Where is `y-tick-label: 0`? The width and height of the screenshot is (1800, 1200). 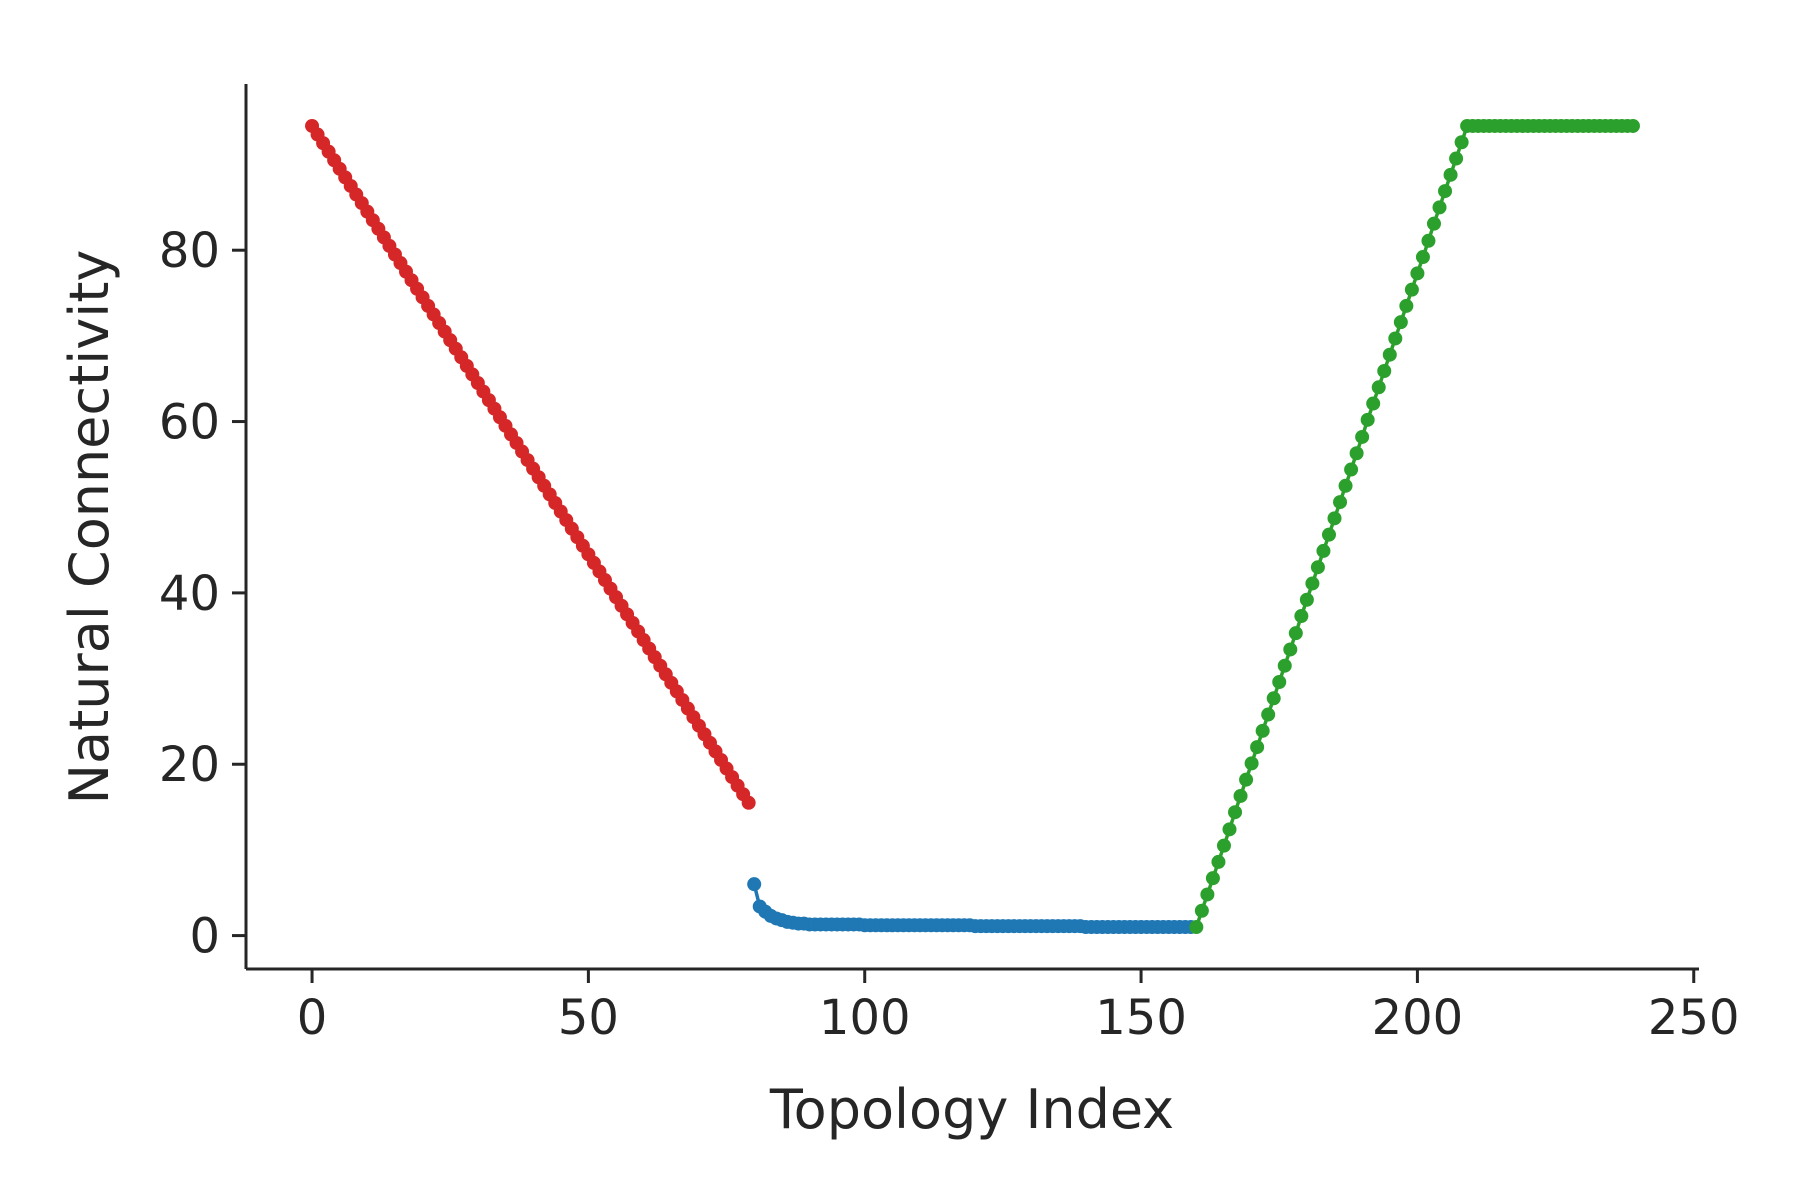
y-tick-label: 0 is located at coordinates (204, 937).